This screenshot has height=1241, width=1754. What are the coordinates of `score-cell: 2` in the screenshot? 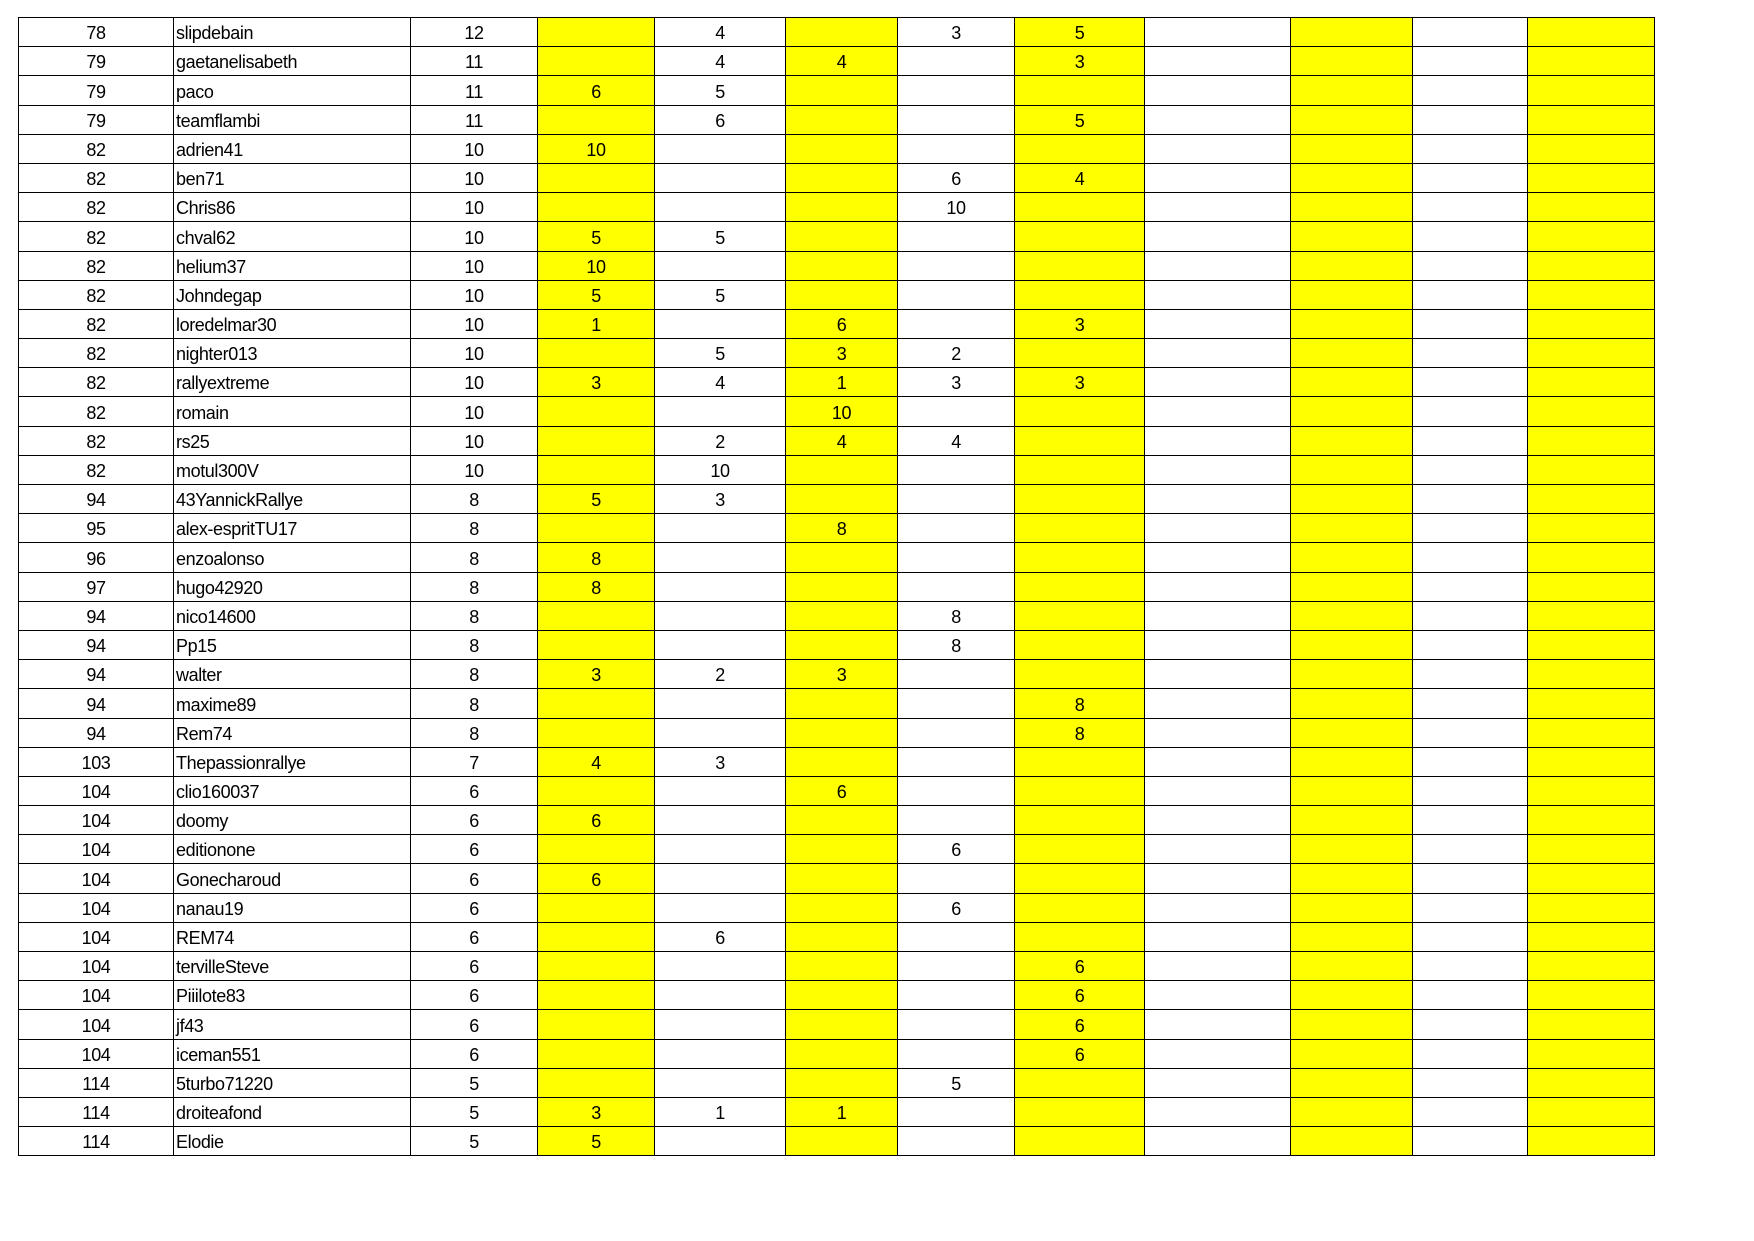 It's located at (956, 353).